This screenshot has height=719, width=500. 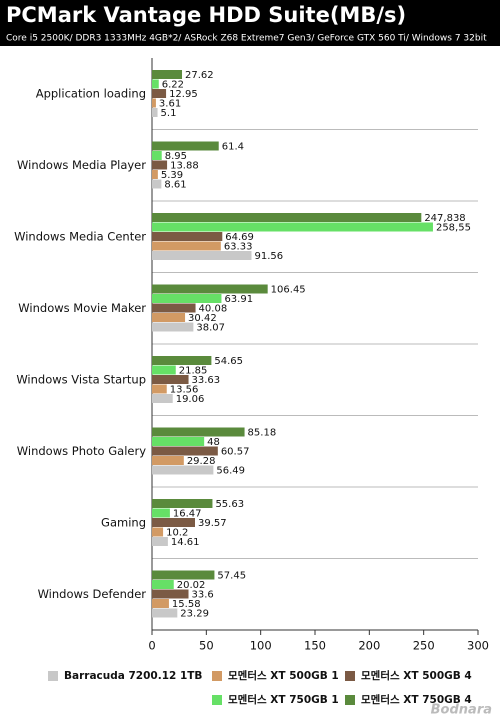 What do you see at coordinates (238, 299) in the screenshot?
I see `data-label: 63.91` at bounding box center [238, 299].